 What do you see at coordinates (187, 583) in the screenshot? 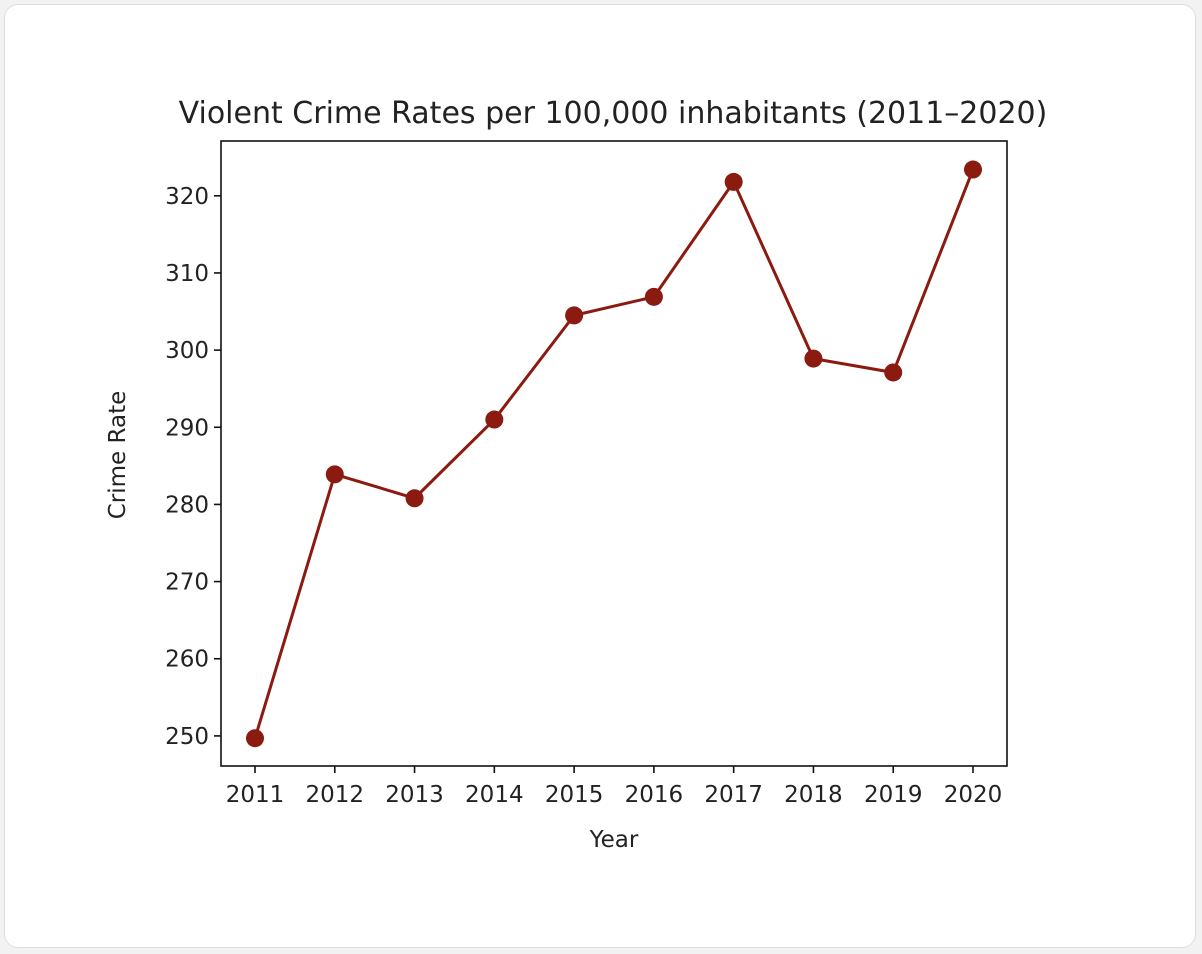
I see `y-tick-label: 270` at bounding box center [187, 583].